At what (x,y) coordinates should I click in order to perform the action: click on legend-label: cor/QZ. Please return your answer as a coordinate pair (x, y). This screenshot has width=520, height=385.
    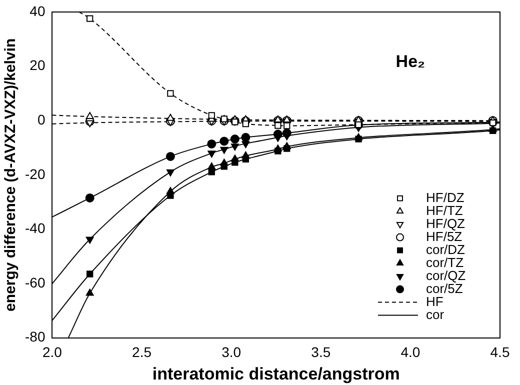
    Looking at the image, I should click on (446, 275).